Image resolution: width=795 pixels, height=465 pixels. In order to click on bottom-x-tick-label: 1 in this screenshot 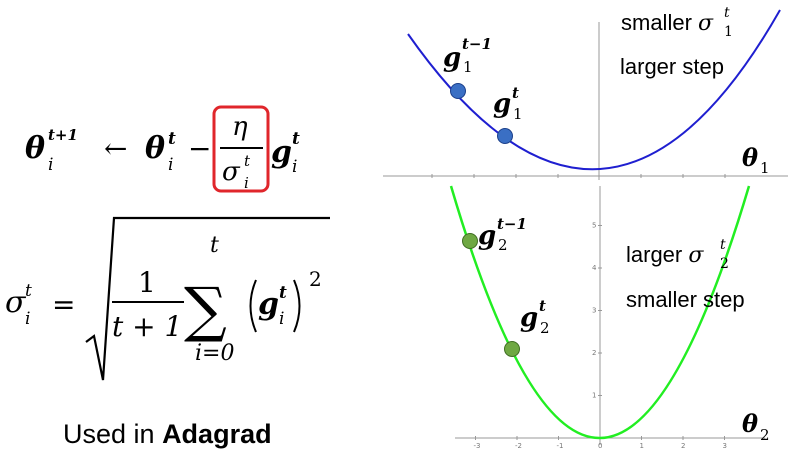, I will do `click(642, 446)`.